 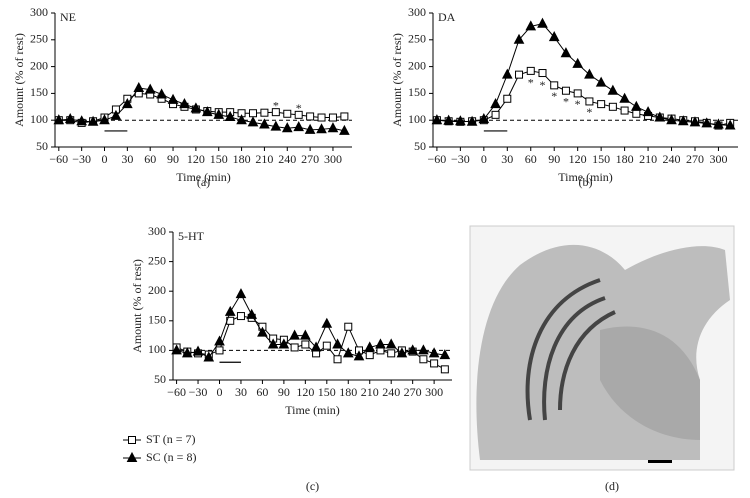 I want to click on x-axis-label: Time (min), so click(x=312, y=410).